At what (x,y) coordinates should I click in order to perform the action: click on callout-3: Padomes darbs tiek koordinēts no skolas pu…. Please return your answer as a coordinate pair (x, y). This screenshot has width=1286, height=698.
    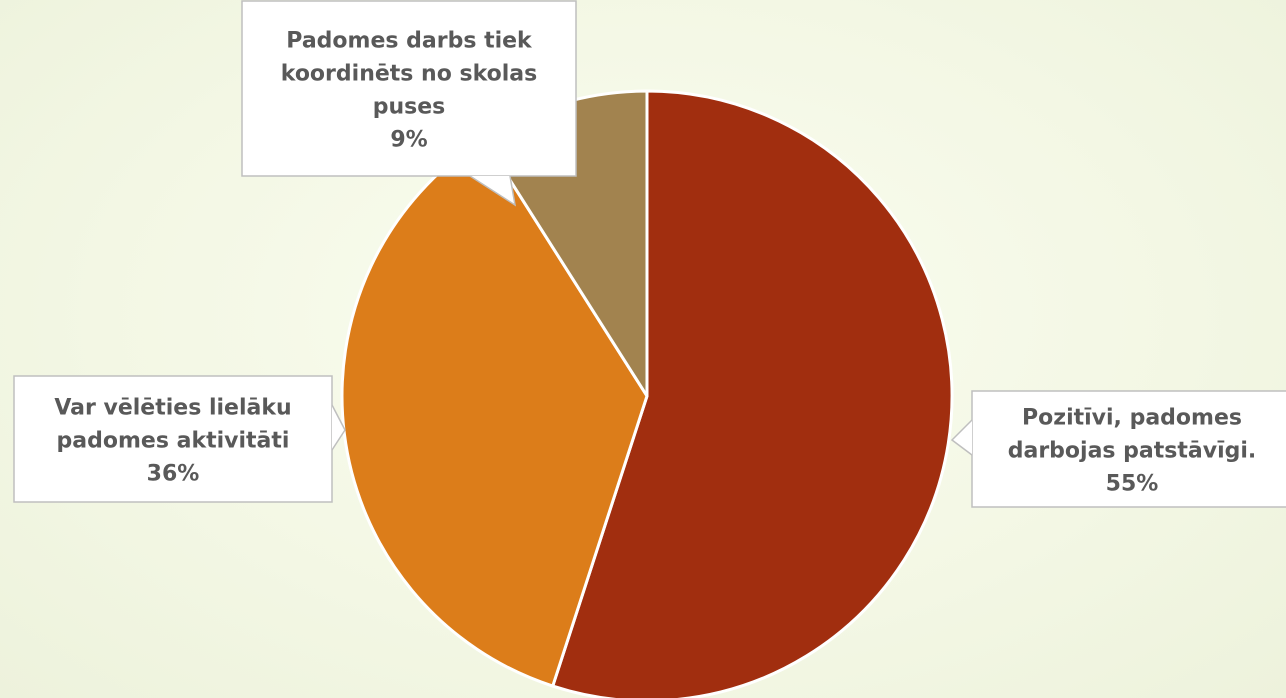
    Looking at the image, I should click on (409, 103).